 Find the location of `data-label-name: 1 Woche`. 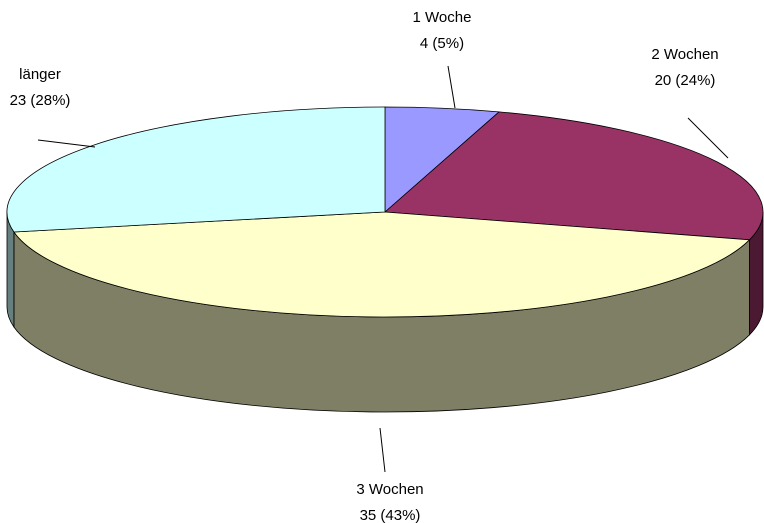

data-label-name: 1 Woche is located at coordinates (442, 17).